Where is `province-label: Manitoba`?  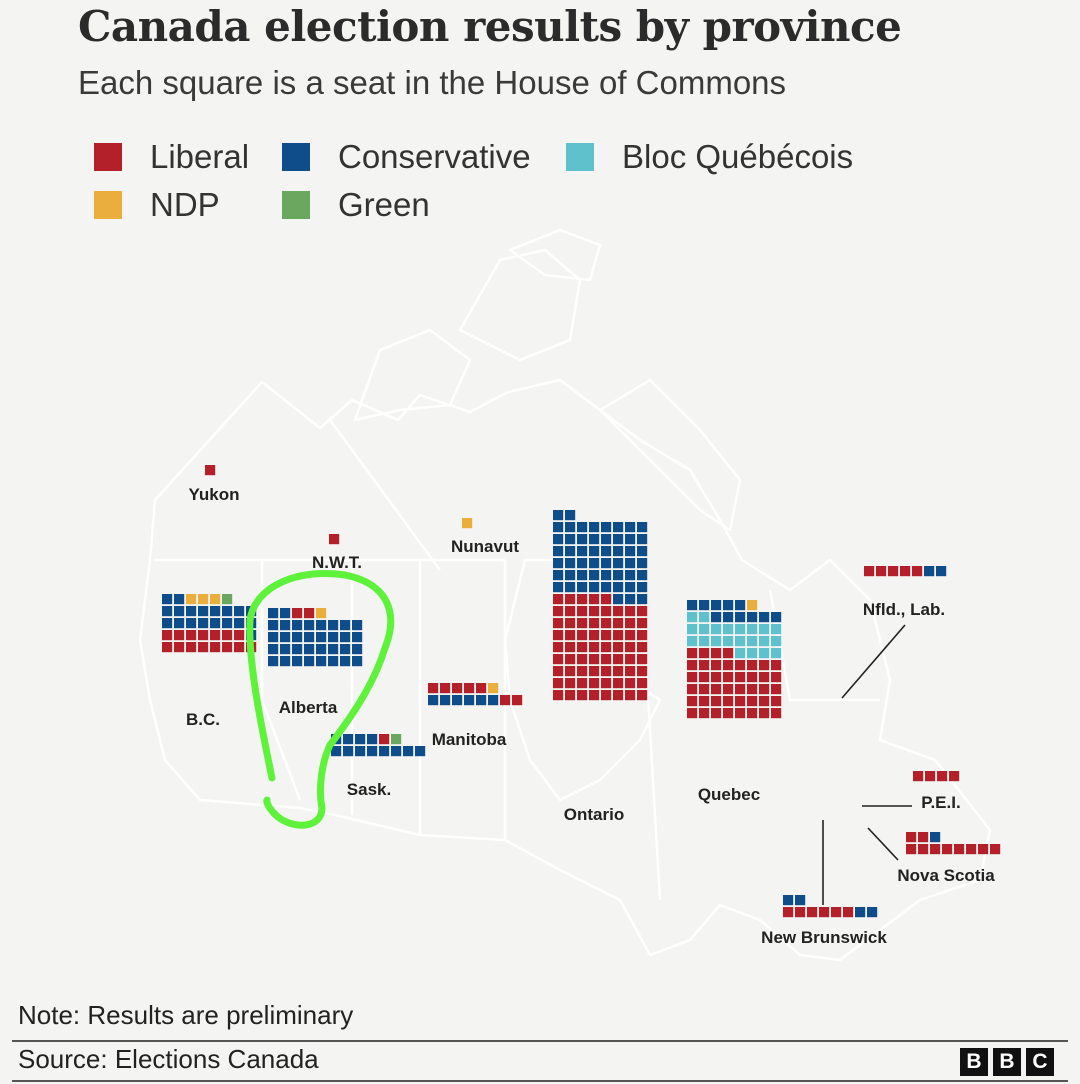 province-label: Manitoba is located at coordinates (469, 739).